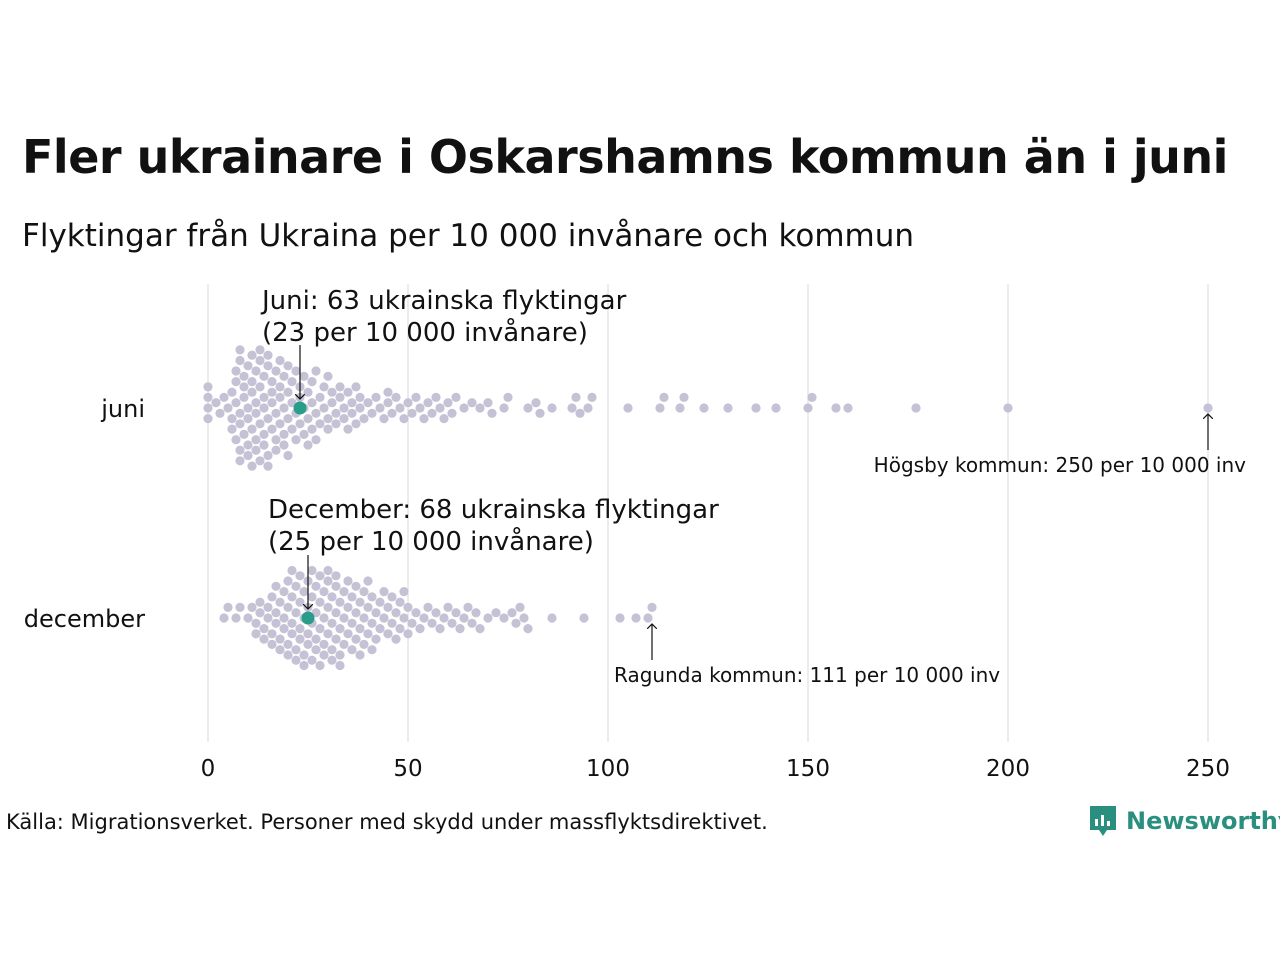 This screenshot has height=960, width=1280. I want to click on x-tick-label: 200, so click(1008, 769).